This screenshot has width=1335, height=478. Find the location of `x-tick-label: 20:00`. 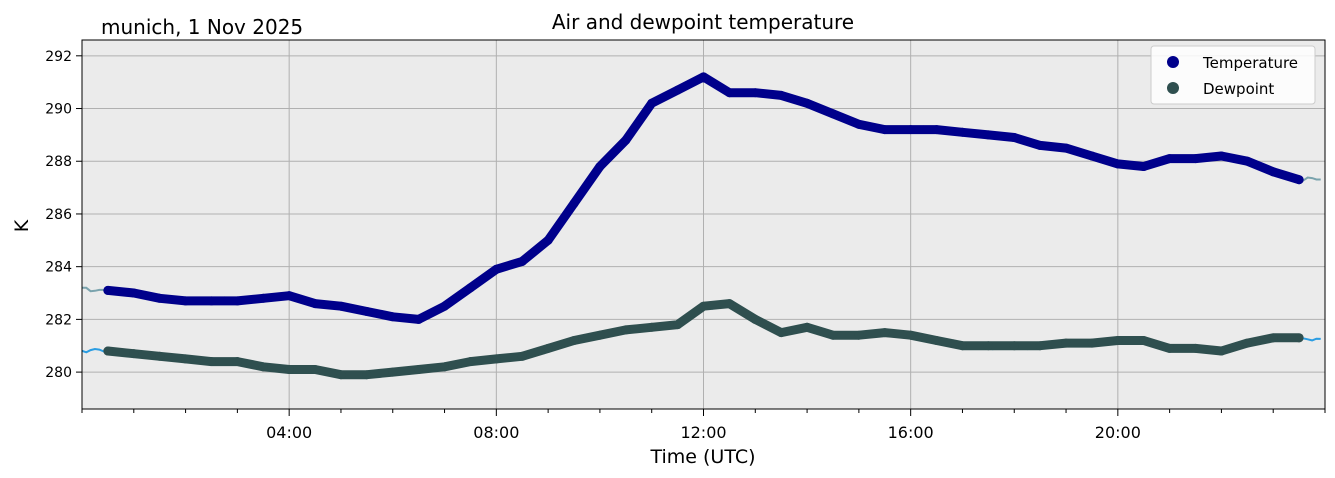

x-tick-label: 20:00 is located at coordinates (1118, 432).